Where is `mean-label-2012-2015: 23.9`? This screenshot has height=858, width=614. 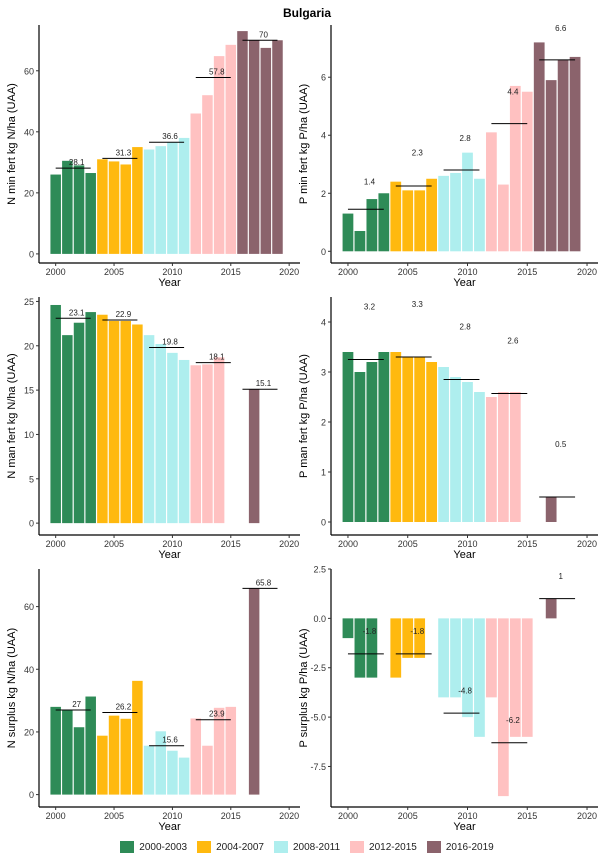 mean-label-2012-2015: 23.9 is located at coordinates (217, 714).